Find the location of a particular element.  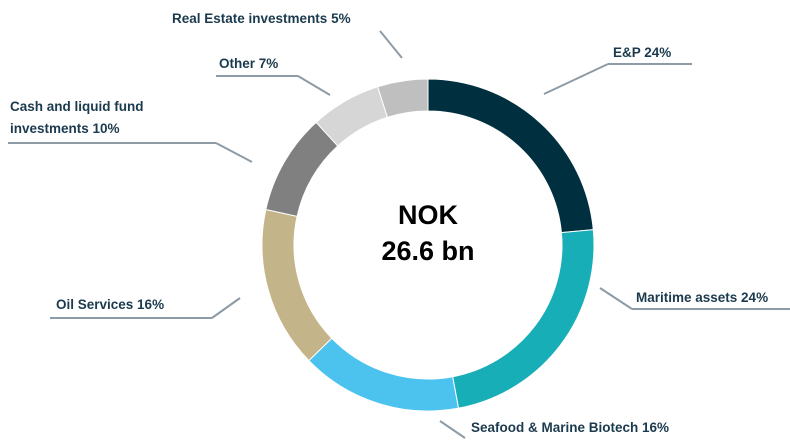

segment-label: Seafood & Marine Biotech 16% is located at coordinates (570, 427).